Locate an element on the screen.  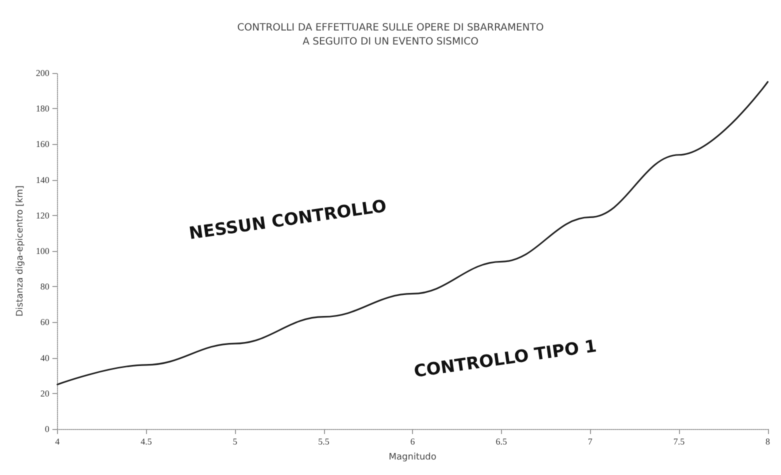
x-tick-label: 8 is located at coordinates (768, 441).